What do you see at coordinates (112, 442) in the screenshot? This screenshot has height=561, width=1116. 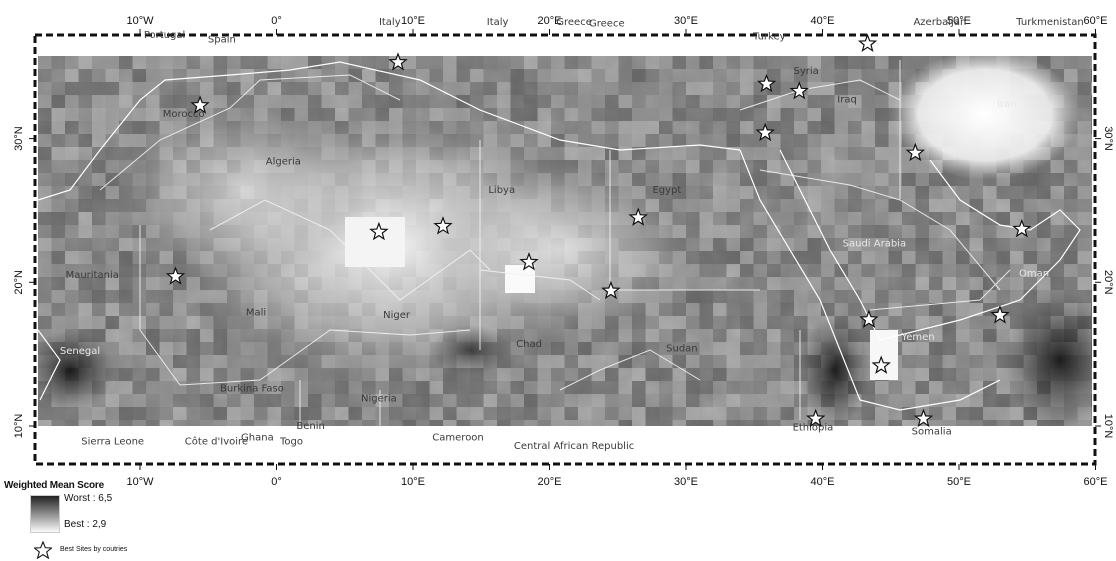 I see `country-label: Sierra Leone` at bounding box center [112, 442].